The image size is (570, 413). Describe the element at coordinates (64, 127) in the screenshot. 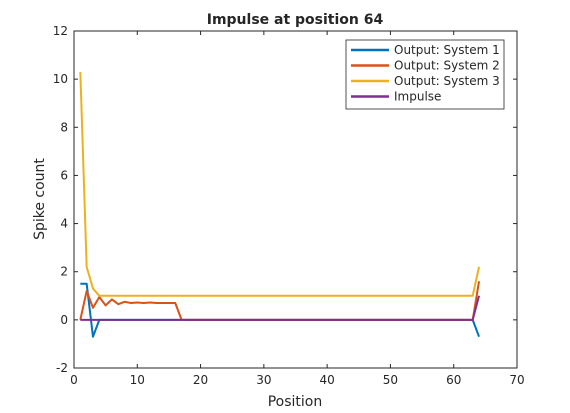

I see `y-tick-label: 8` at that location.